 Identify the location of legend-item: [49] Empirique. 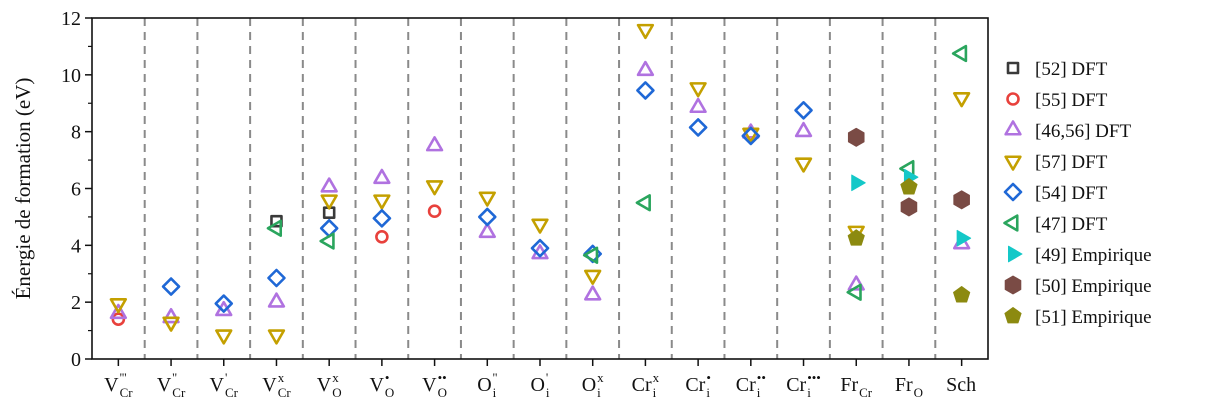
(1080, 255).